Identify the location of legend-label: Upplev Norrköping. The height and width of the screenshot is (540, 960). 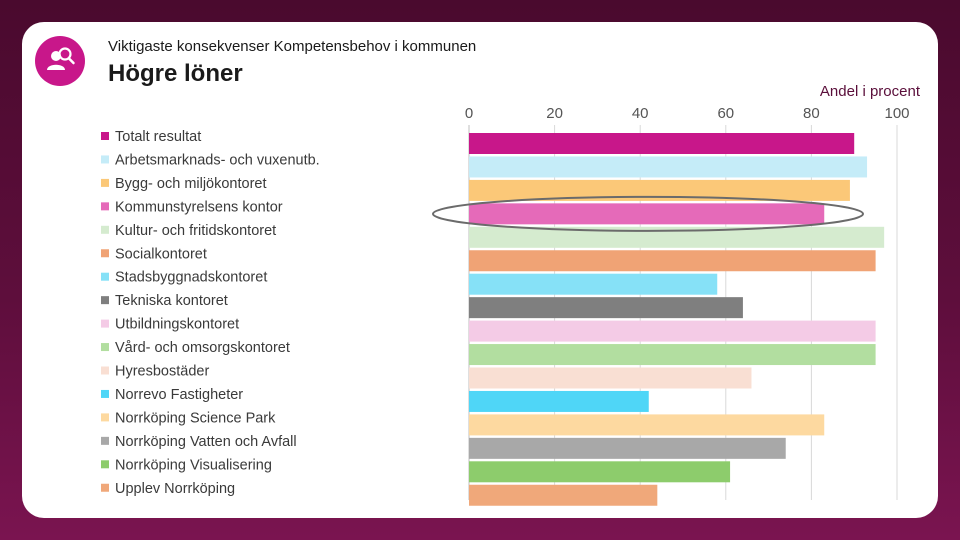
(175, 489).